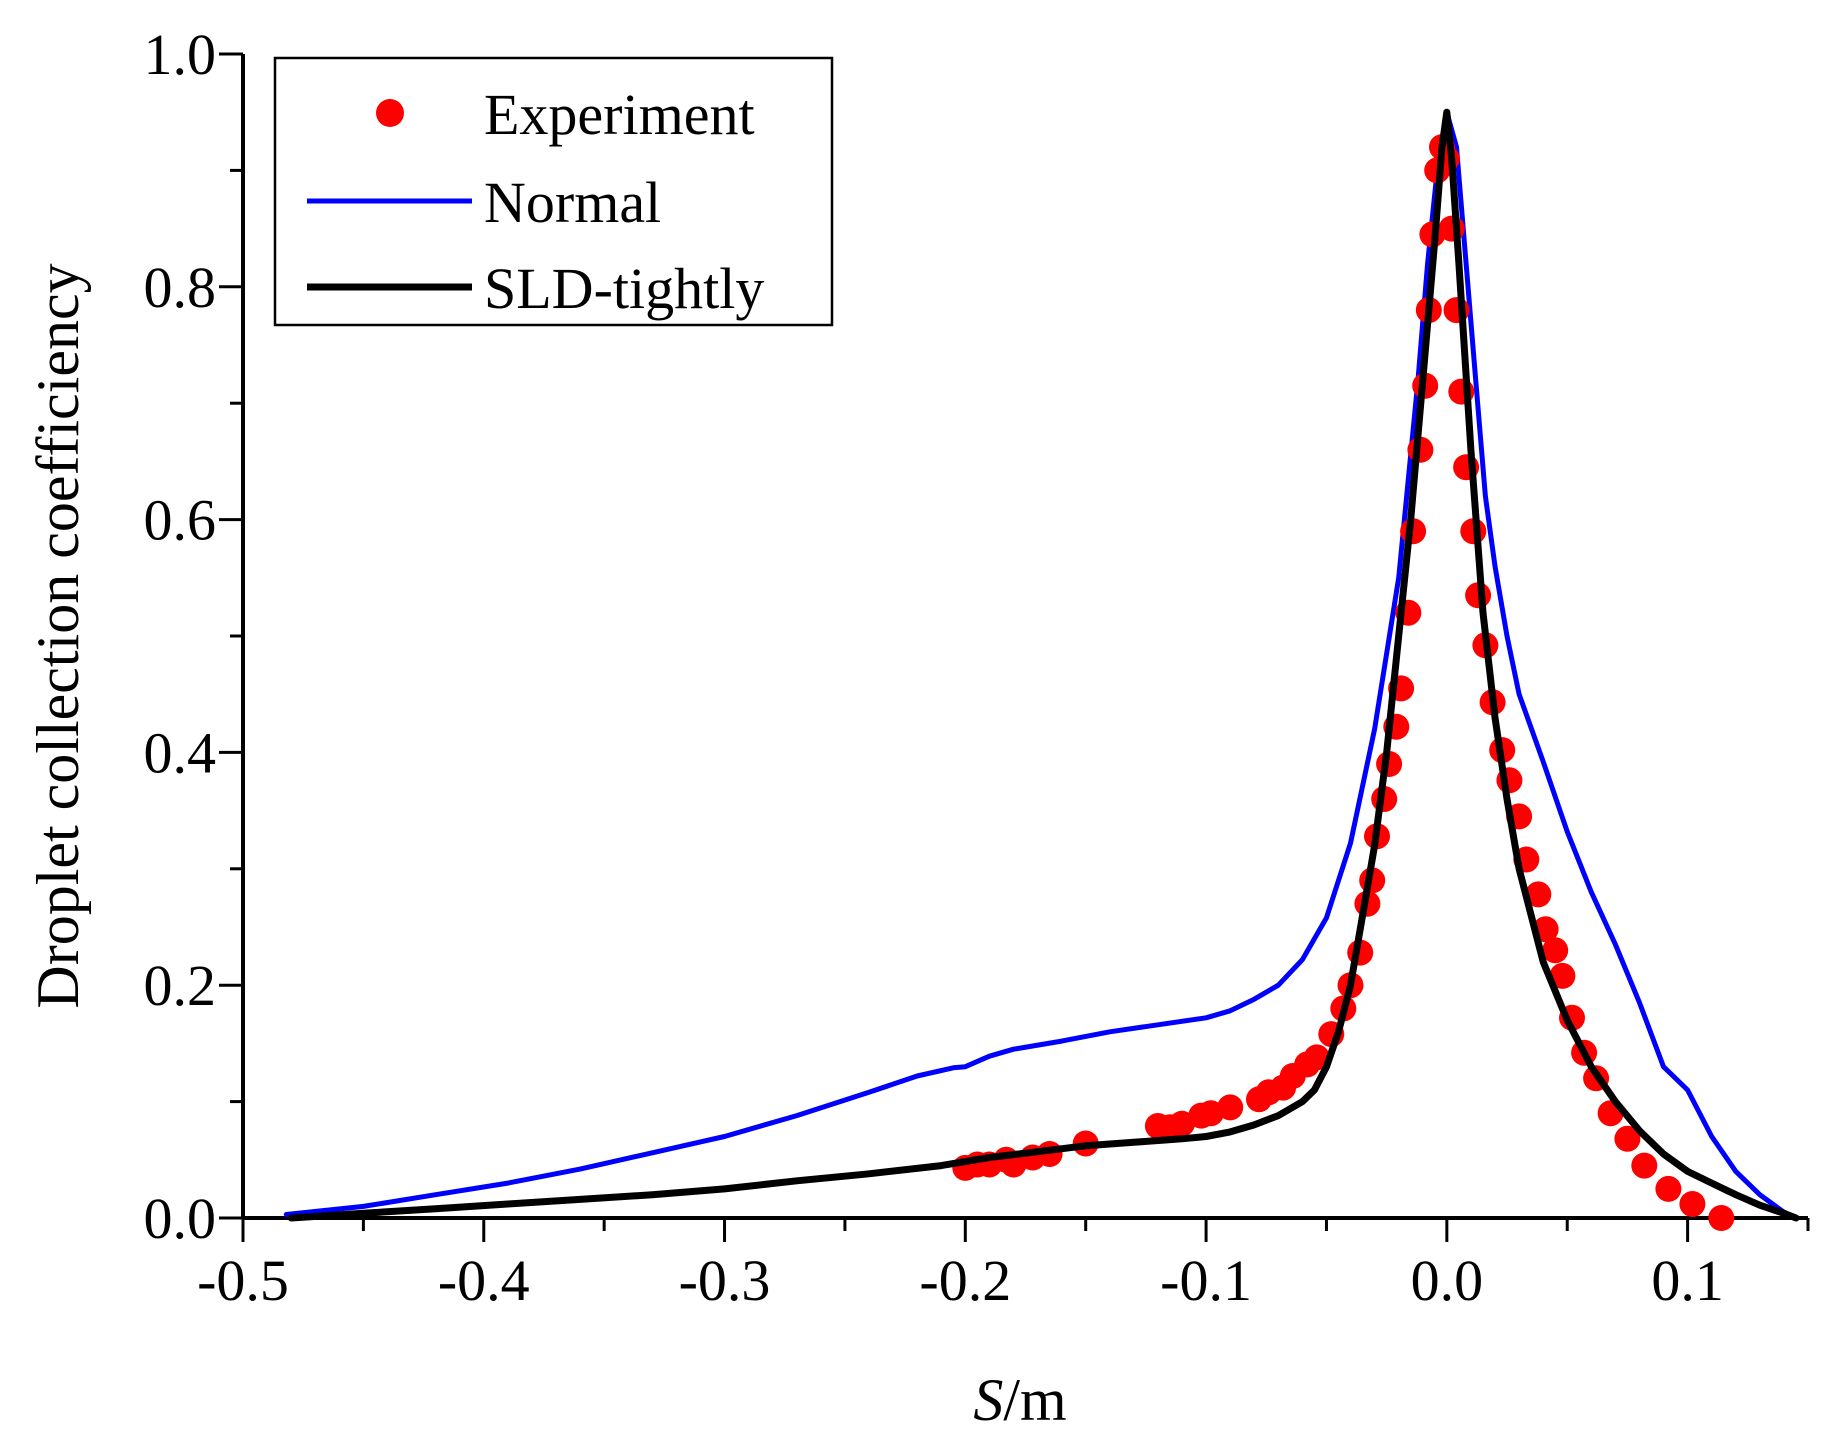 This screenshot has width=1823, height=1445. Describe the element at coordinates (619, 114) in the screenshot. I see `legend-label-experiment: Experiment` at that location.